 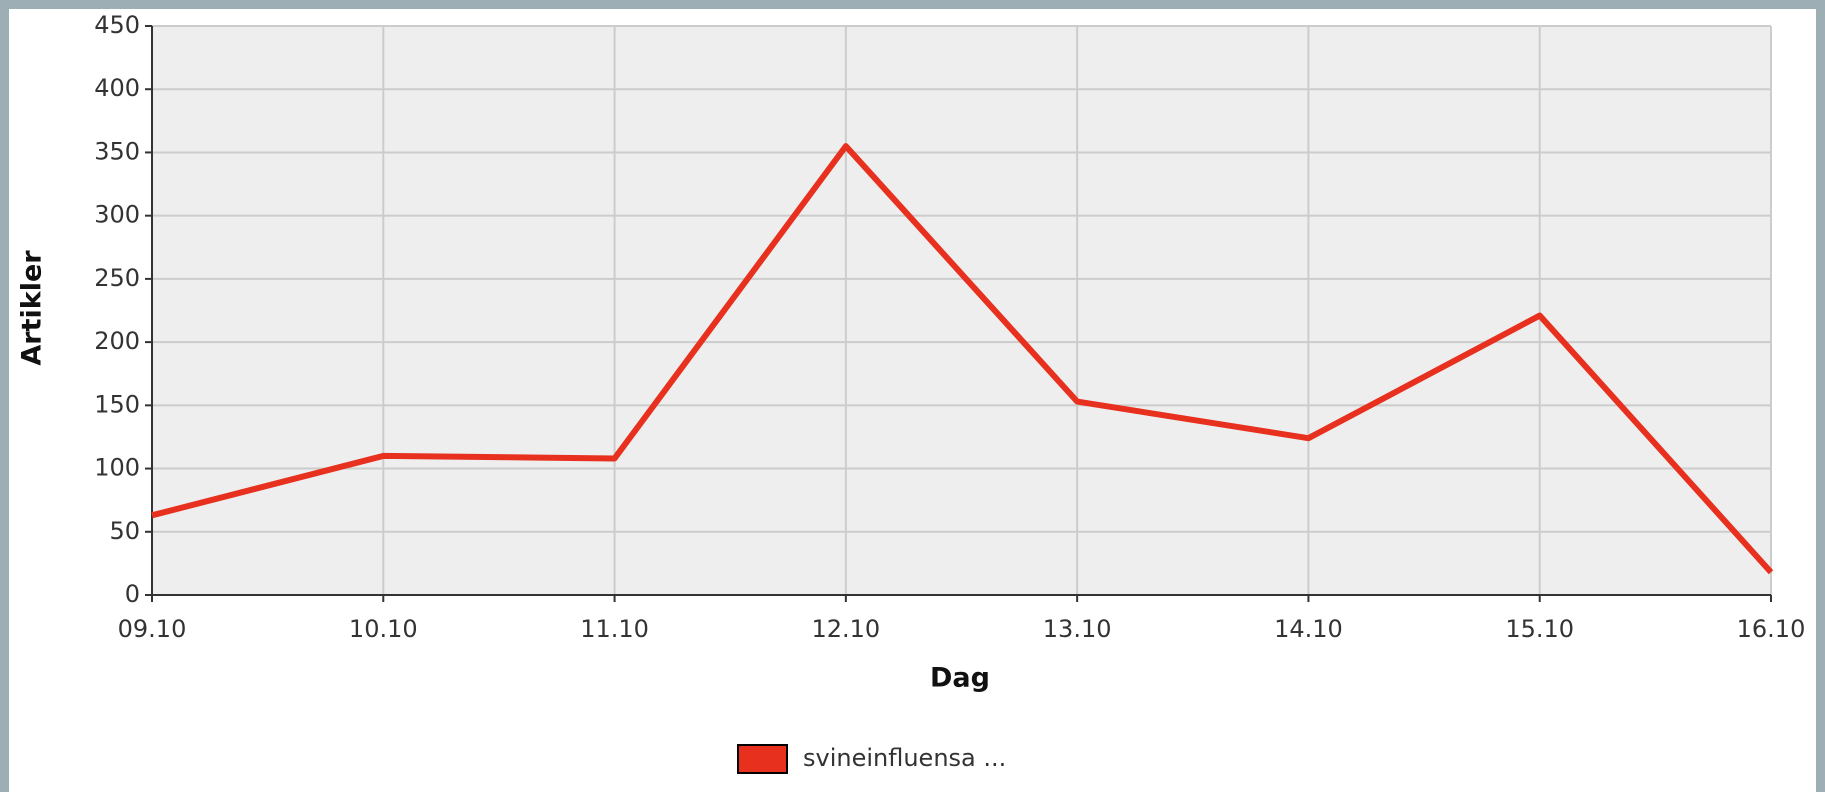 What do you see at coordinates (960, 678) in the screenshot?
I see `x-axis-title: Dag` at bounding box center [960, 678].